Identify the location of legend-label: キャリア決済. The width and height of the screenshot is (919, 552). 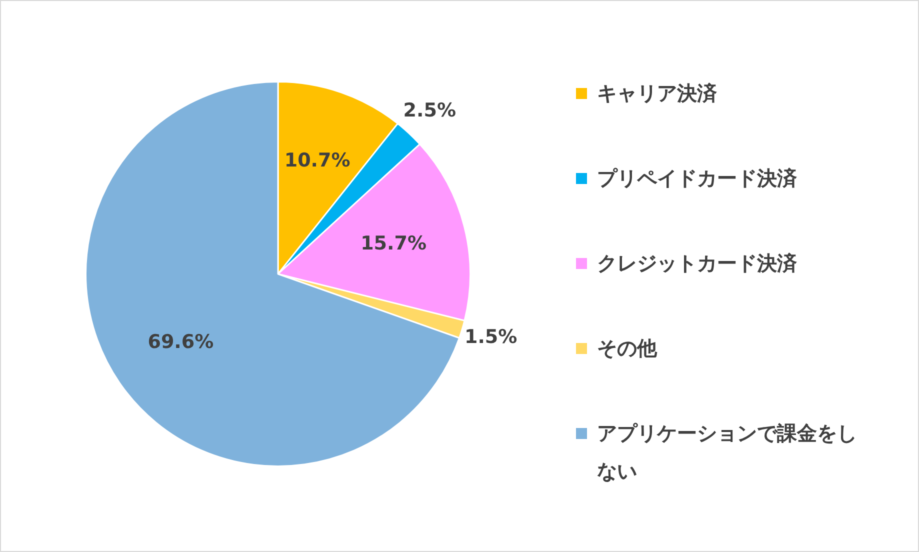
(657, 93).